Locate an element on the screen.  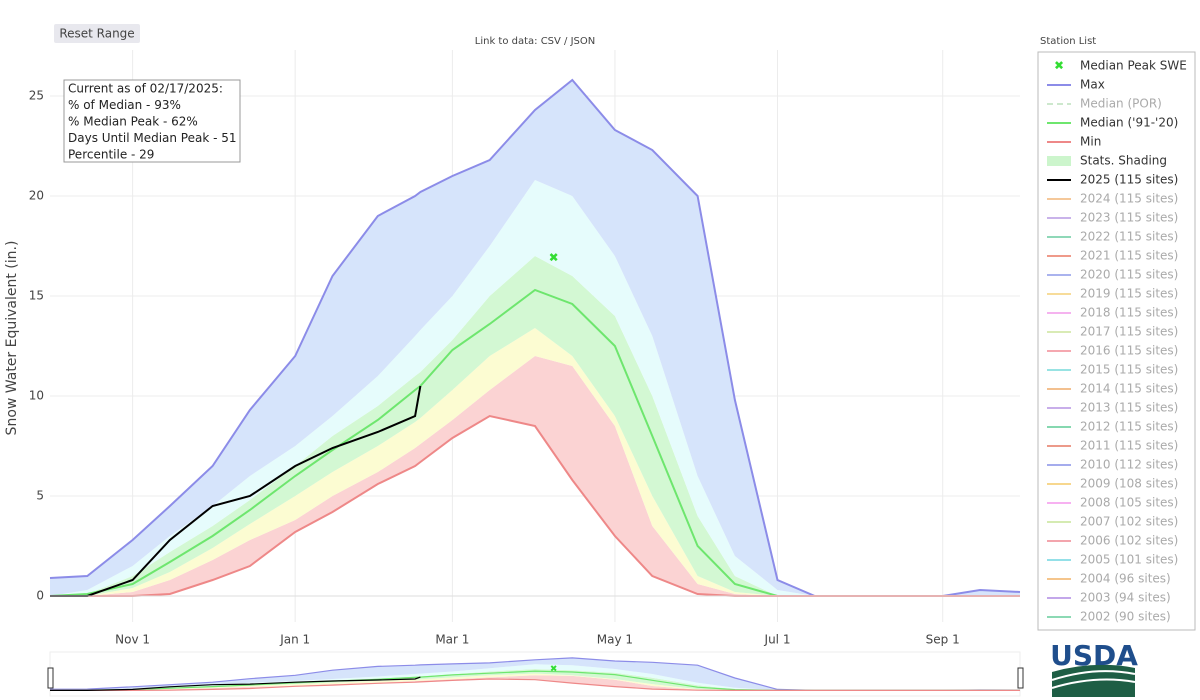
y-tick-label: 5 is located at coordinates (40, 496).